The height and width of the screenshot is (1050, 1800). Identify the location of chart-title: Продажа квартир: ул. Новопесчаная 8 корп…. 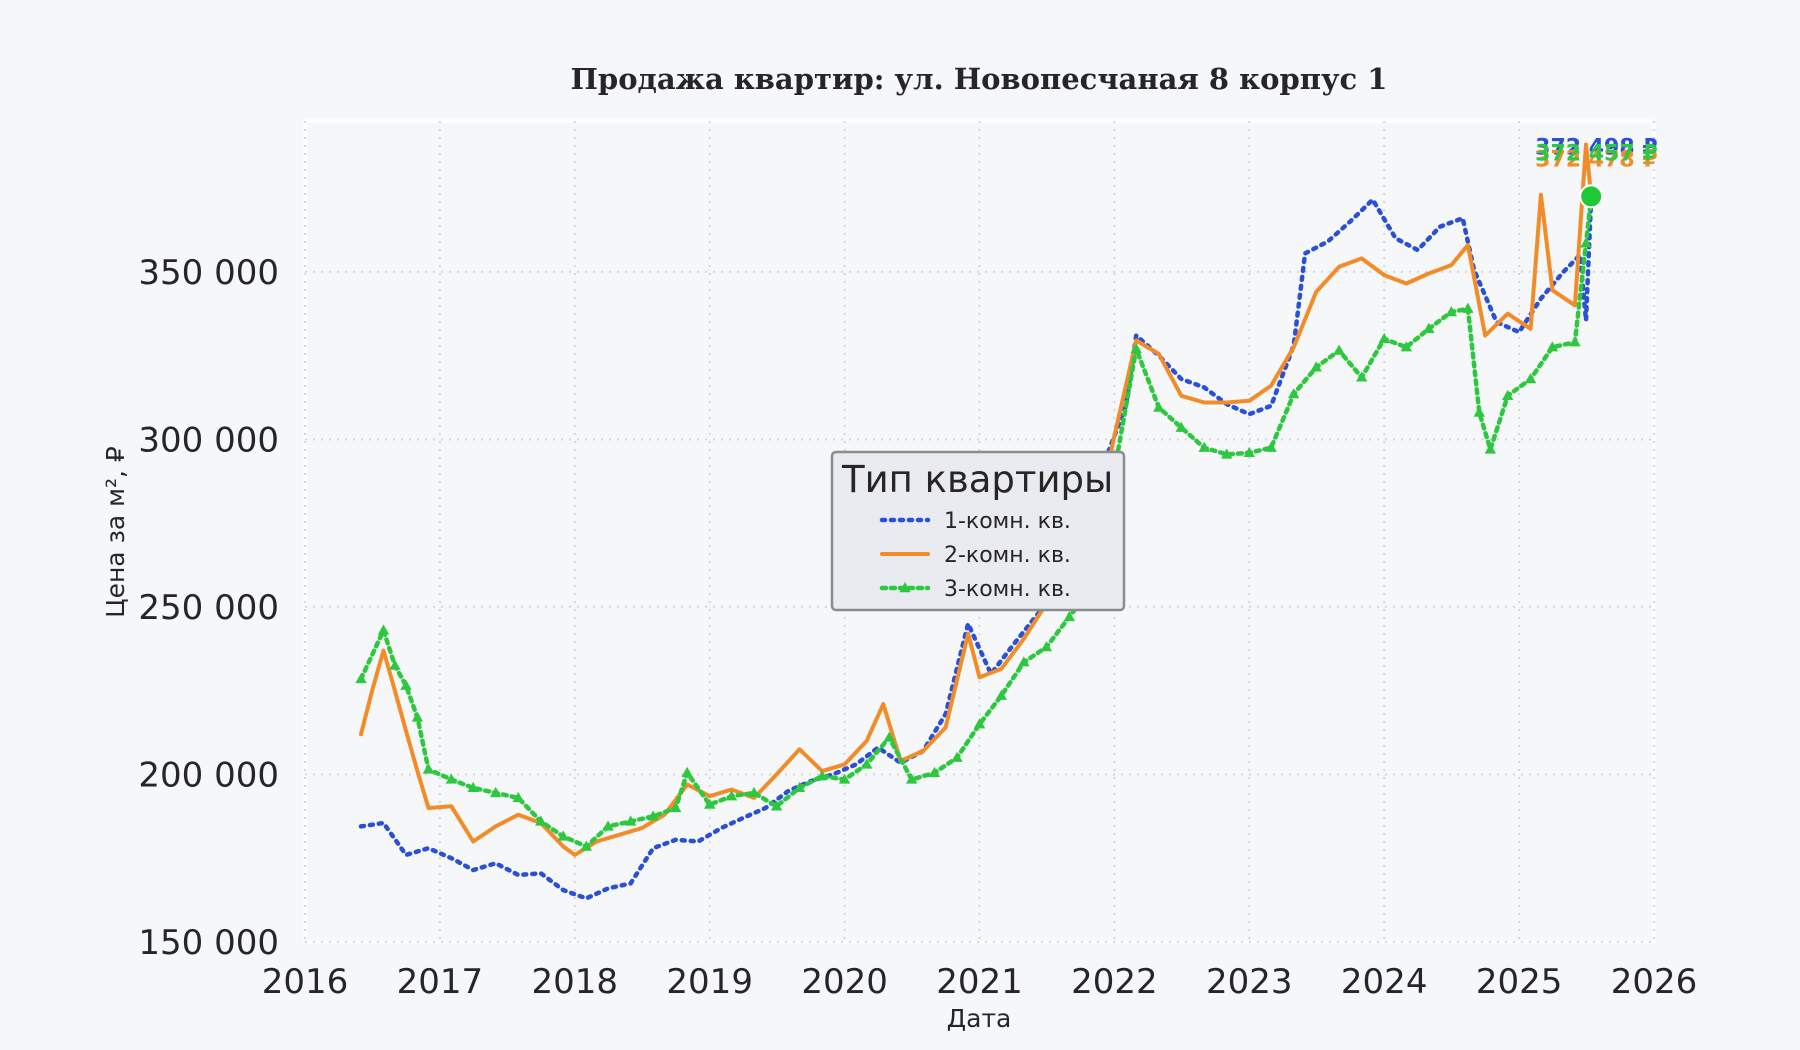
(979, 79).